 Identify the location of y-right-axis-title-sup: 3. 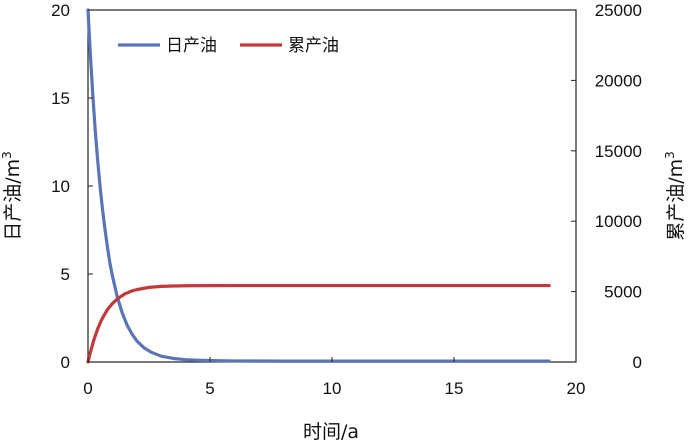
(670, 155).